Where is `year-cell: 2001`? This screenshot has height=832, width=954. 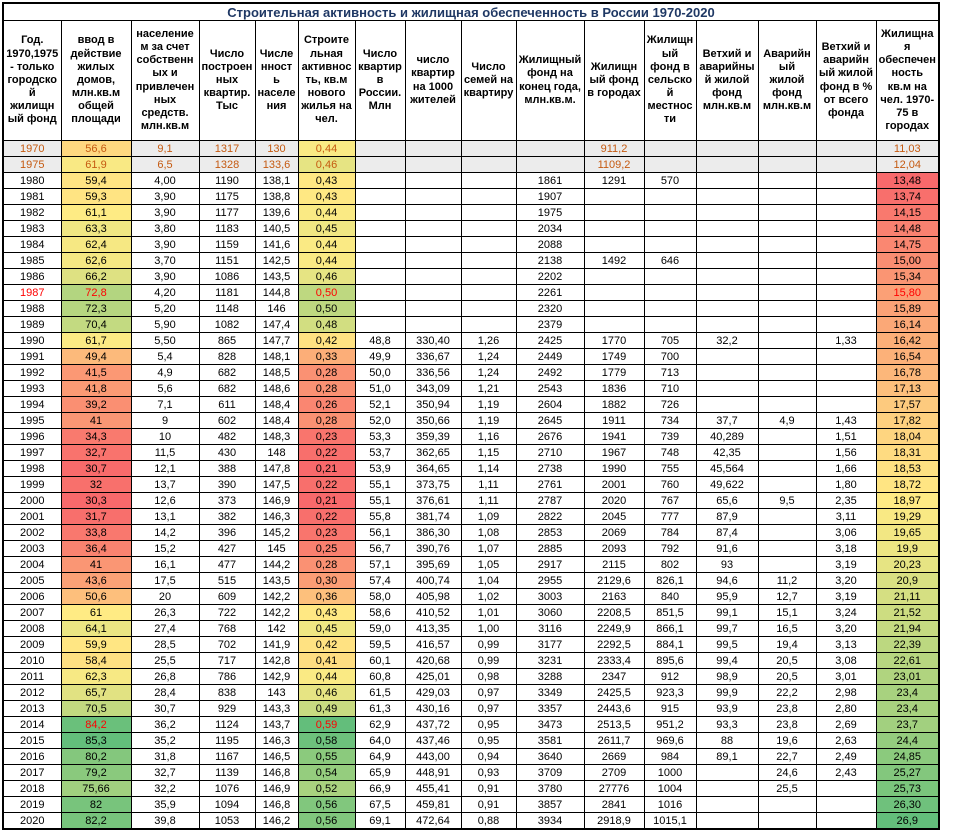 year-cell: 2001 is located at coordinates (32, 516).